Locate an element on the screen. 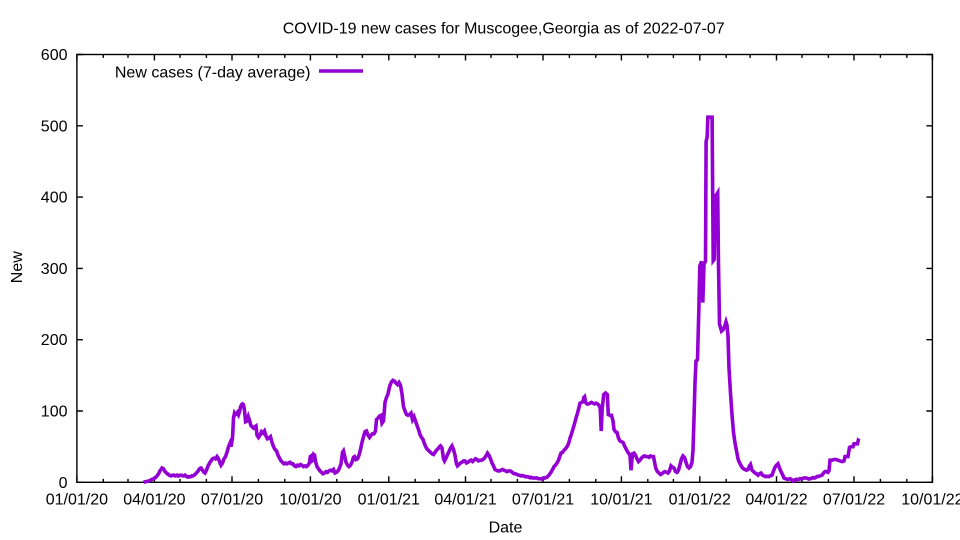  svg-text: 04/01/20 is located at coordinates (154, 500).